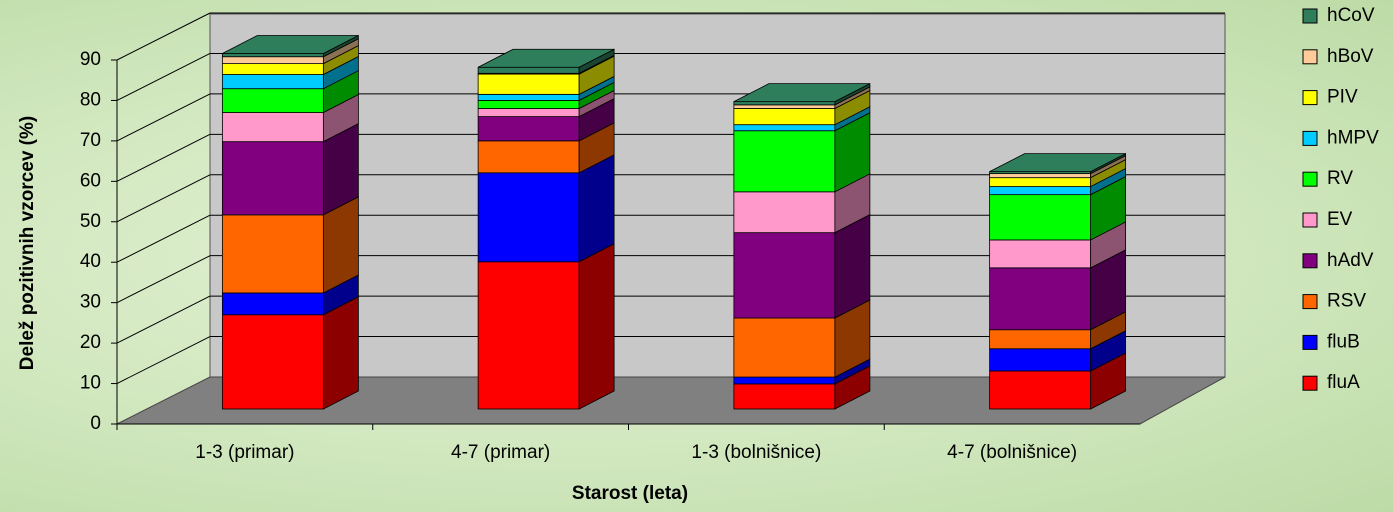  I want to click on y-tick-label: 80, so click(90, 99).